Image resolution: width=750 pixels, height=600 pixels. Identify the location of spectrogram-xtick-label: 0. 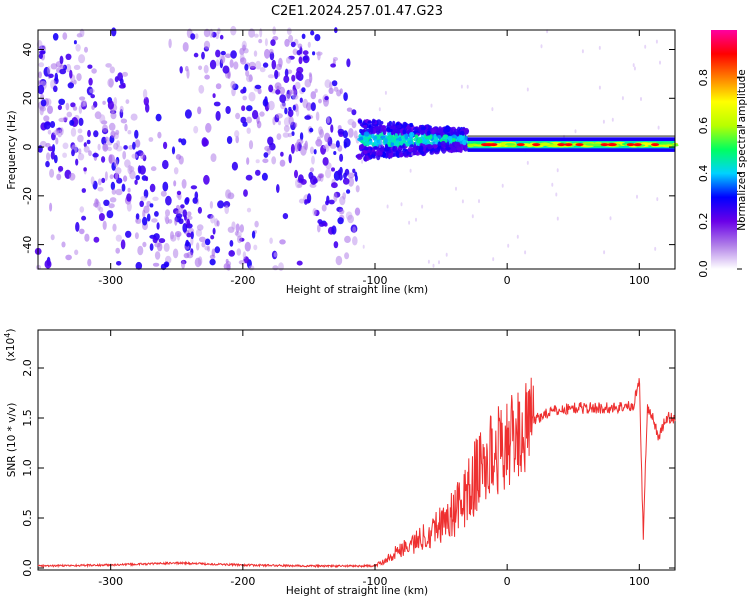
(507, 280).